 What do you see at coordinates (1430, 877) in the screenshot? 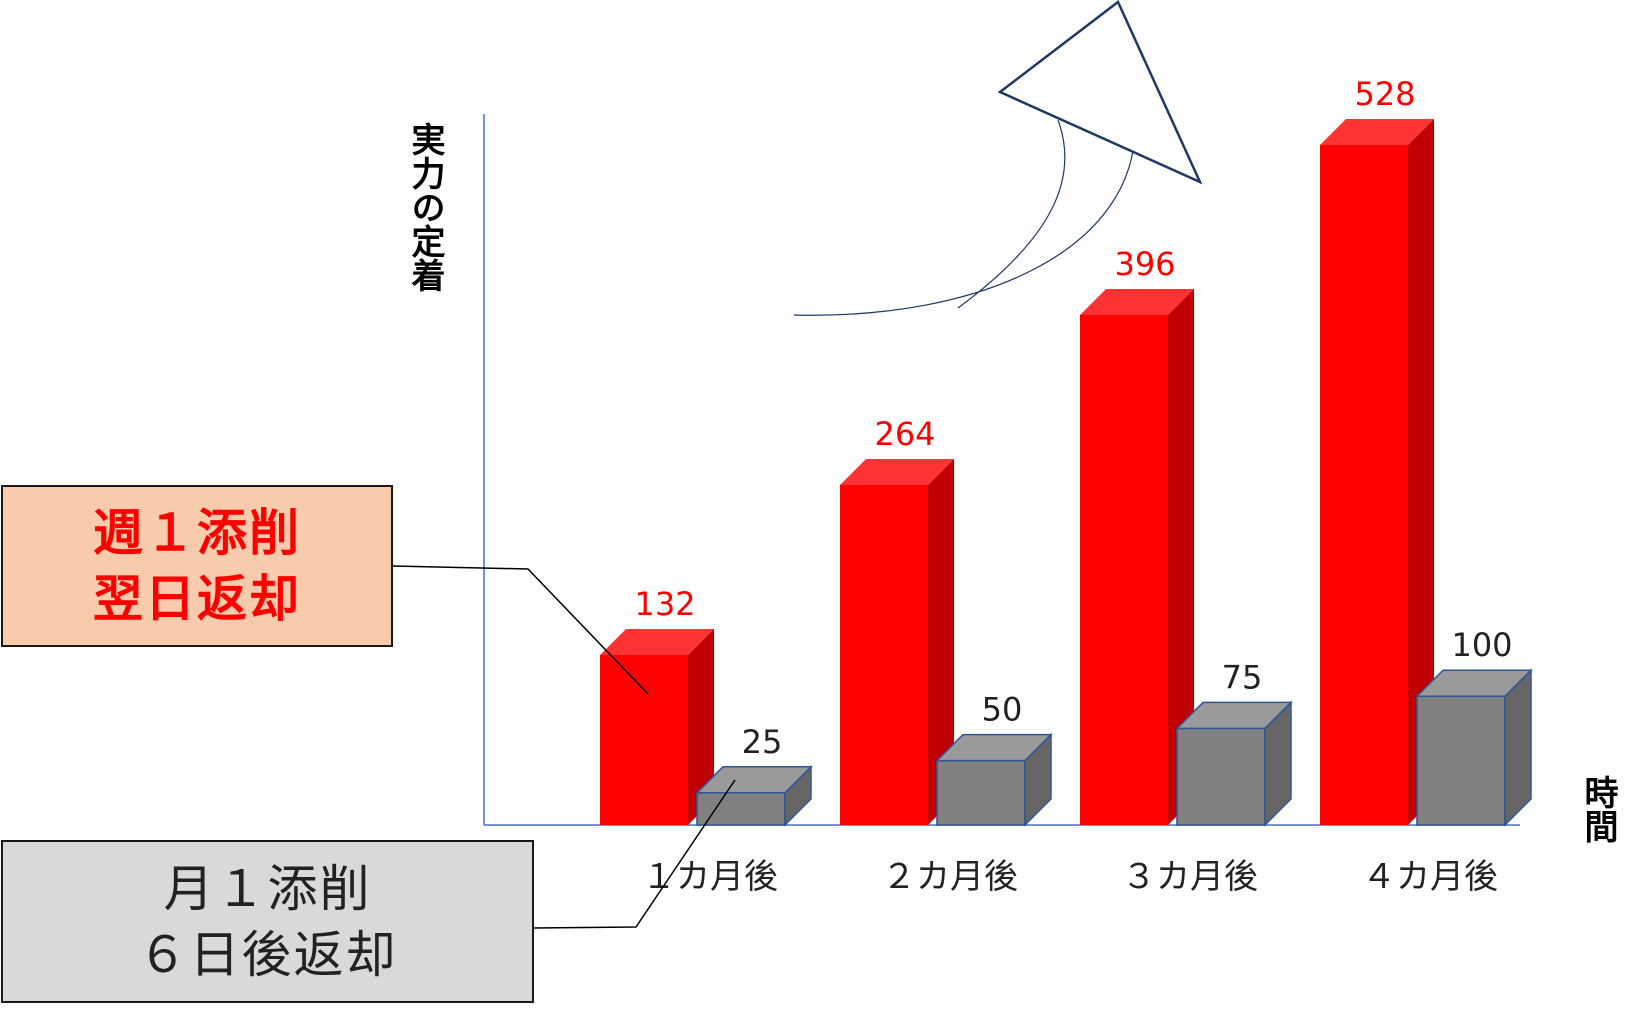
I see `x-tick-label: ４カ月後` at bounding box center [1430, 877].